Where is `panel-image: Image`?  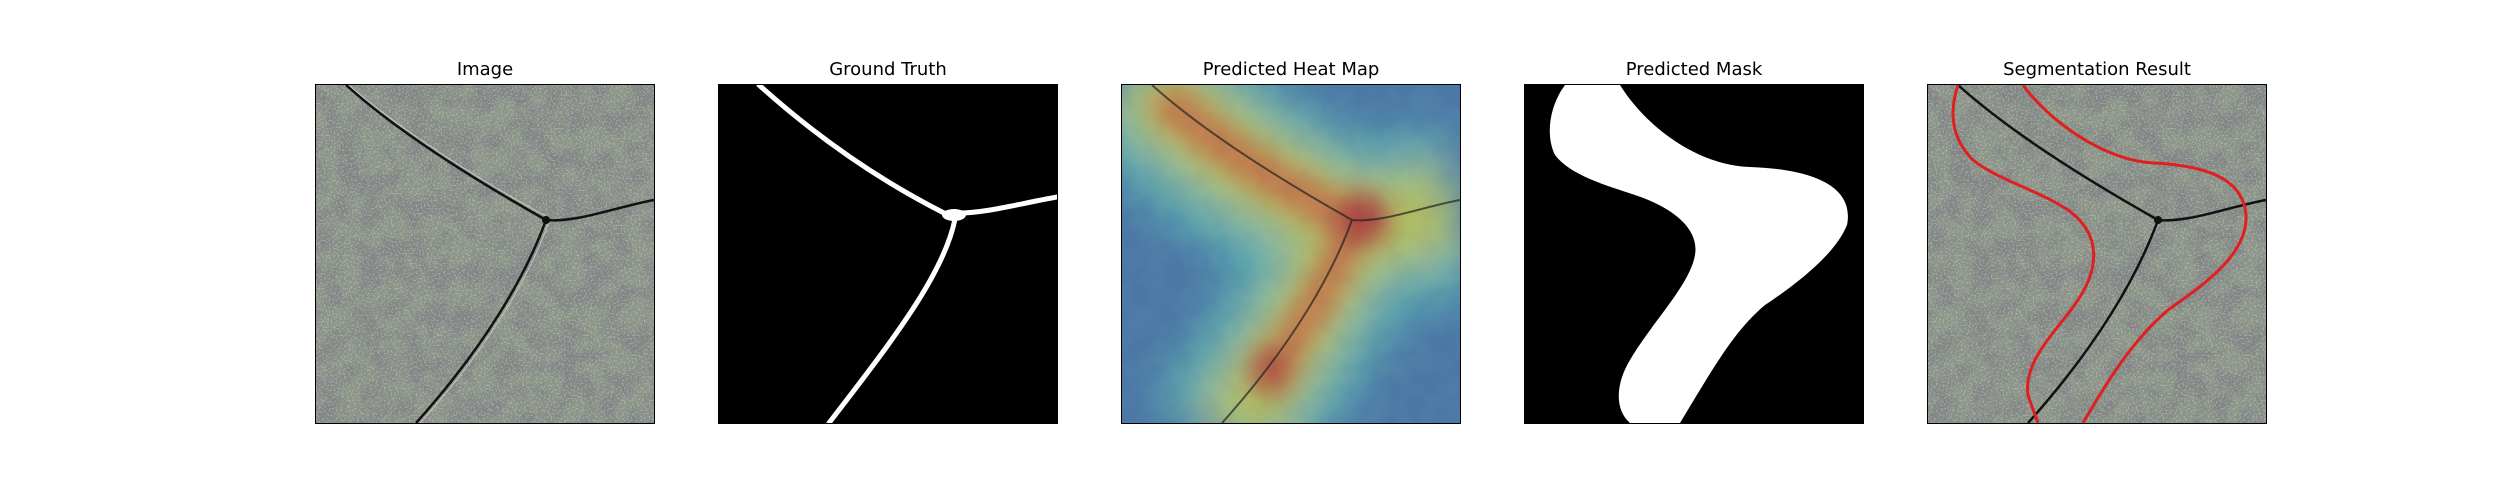
panel-image: Image is located at coordinates (485, 250).